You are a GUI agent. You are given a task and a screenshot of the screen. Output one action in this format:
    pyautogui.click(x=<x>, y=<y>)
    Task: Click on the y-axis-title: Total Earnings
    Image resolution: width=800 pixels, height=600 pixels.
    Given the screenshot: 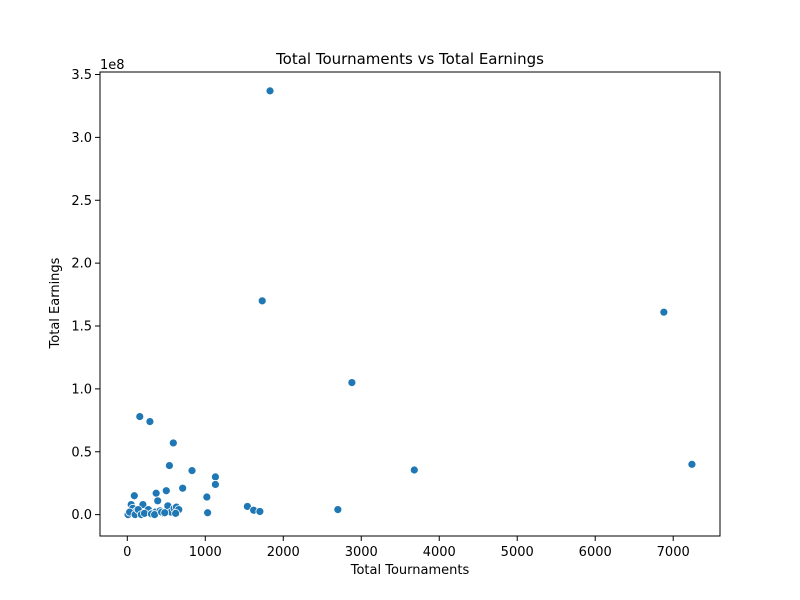 What is the action you would take?
    pyautogui.click(x=55, y=303)
    